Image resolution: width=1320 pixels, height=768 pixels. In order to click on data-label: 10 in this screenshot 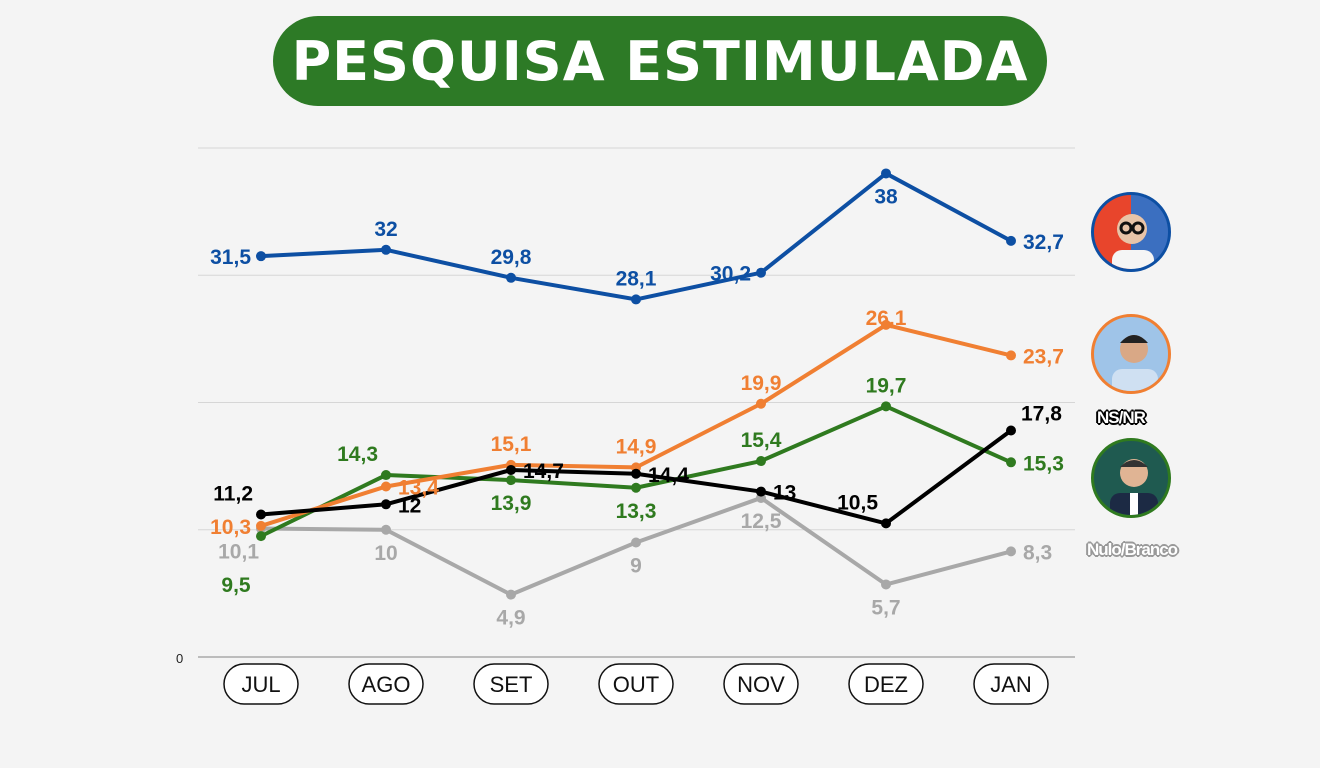, I will do `click(385, 553)`.